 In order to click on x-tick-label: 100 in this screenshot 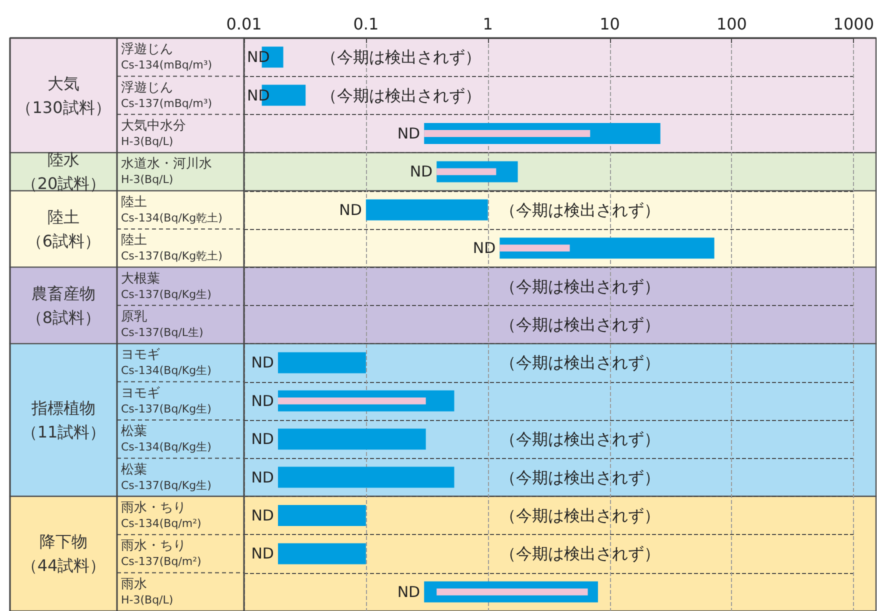, I will do `click(731, 24)`.